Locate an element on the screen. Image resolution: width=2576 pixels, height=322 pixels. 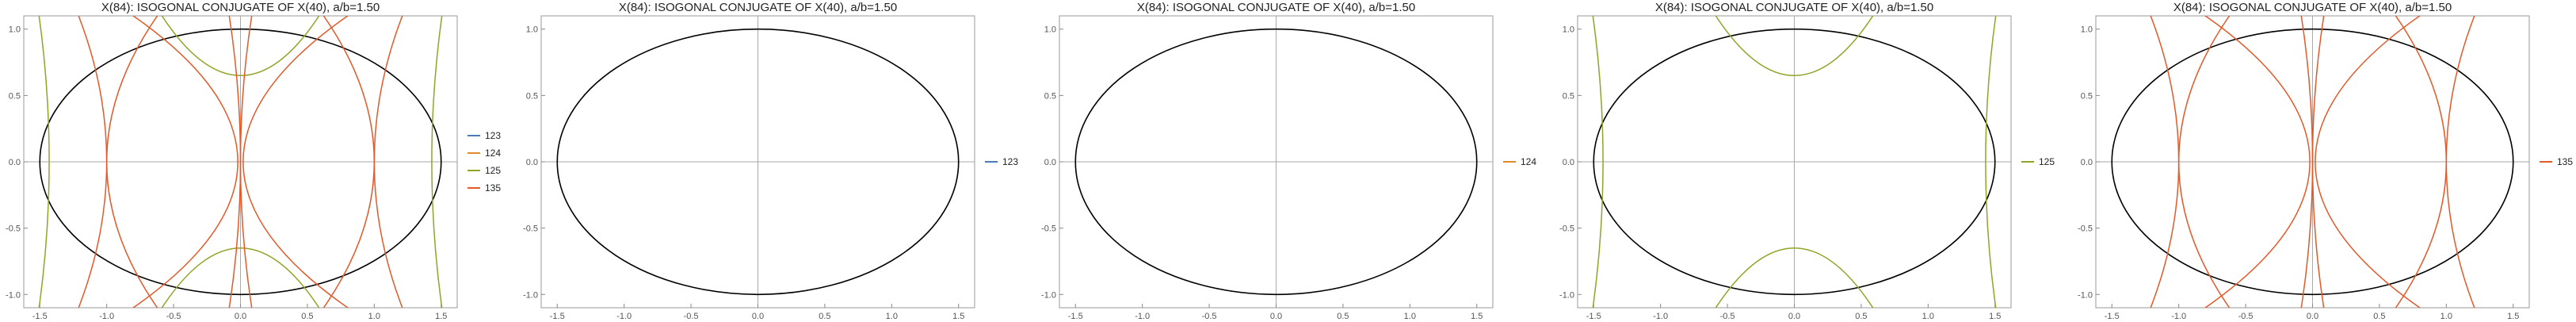
legend-label-125: 125 is located at coordinates (493, 170).